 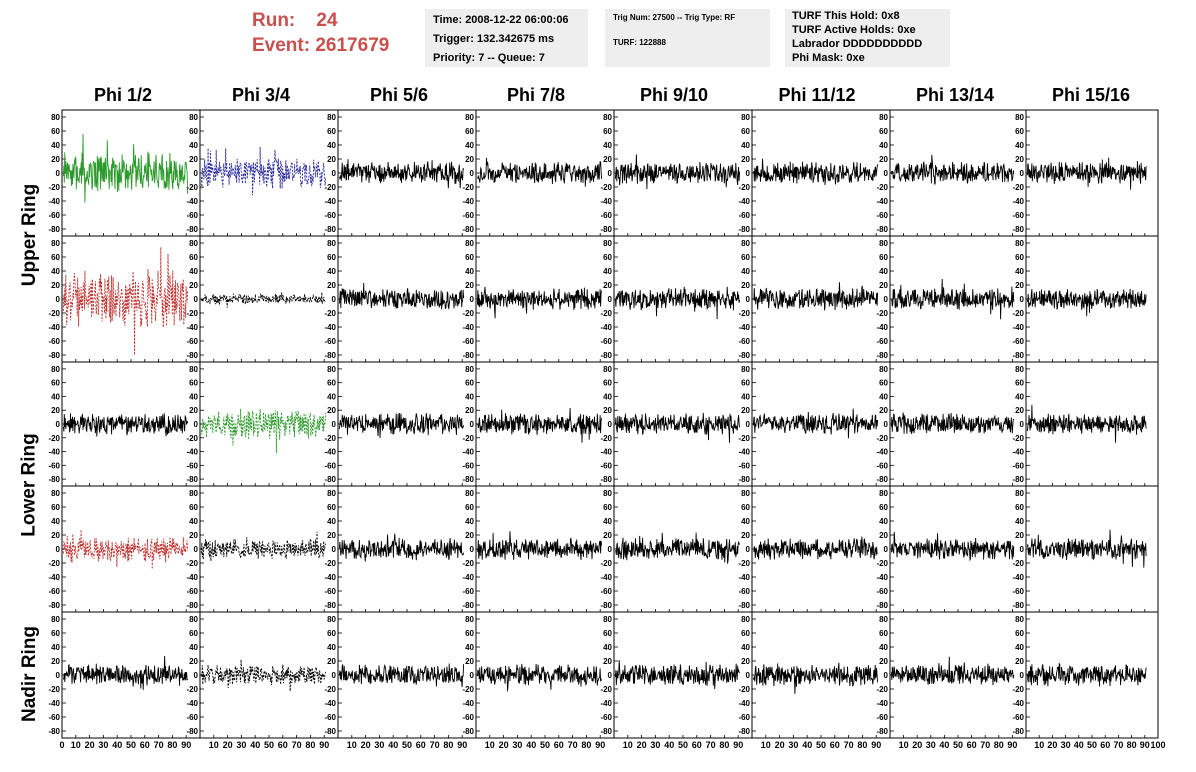 I want to click on panel-r3-c7: 80 60 40 20 0 -20 -40 -60 -80, so click(x=1085, y=549).